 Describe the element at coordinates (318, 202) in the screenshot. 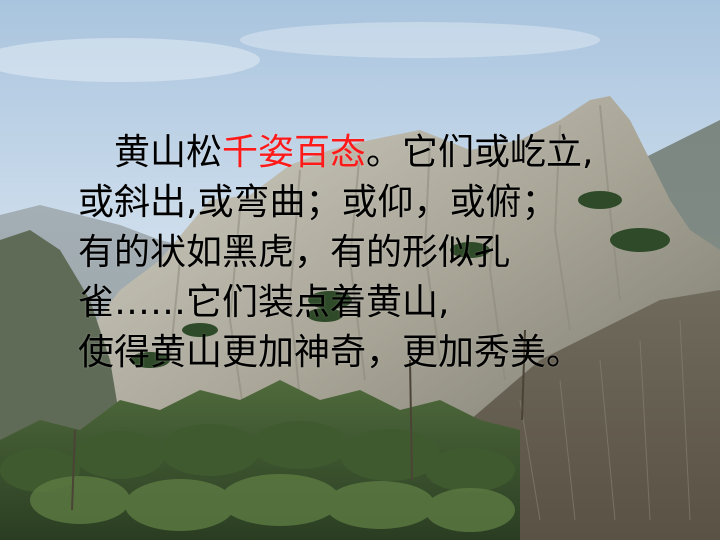

I see `text-line-2: 或斜出,或弯曲；或仰，或俯；` at that location.